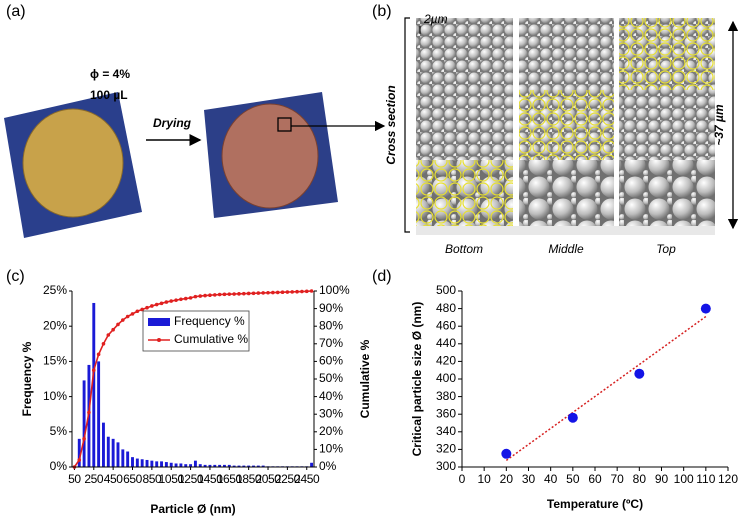 Image resolution: width=740 pixels, height=520 pixels. What do you see at coordinates (595, 479) in the screenshot?
I see `x-tick-label: 60` at bounding box center [595, 479].